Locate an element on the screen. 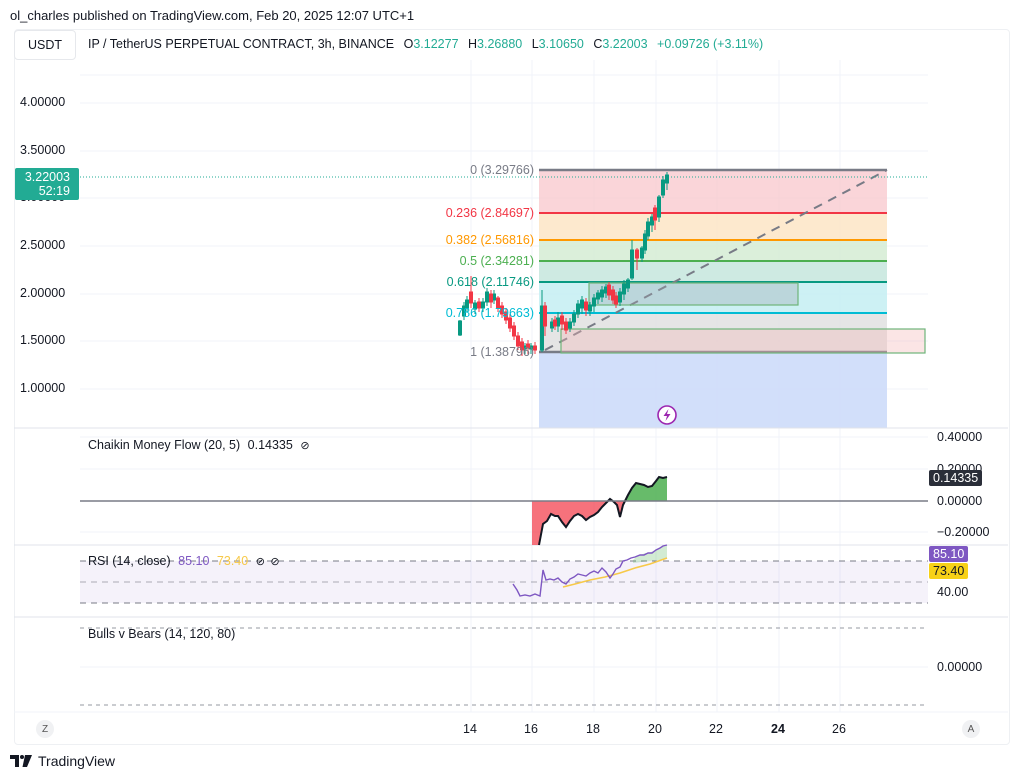  brand-name: TradingView is located at coordinates (77, 761).